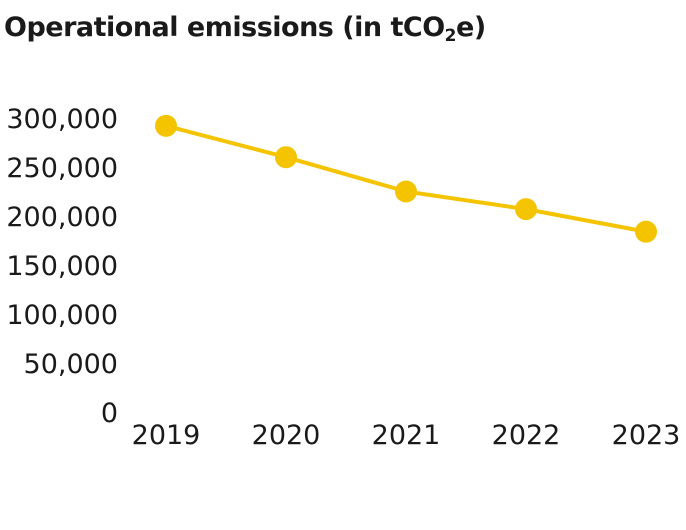 This screenshot has width=686, height=530. What do you see at coordinates (71, 364) in the screenshot?
I see `y-tick-label: 50,000` at bounding box center [71, 364].